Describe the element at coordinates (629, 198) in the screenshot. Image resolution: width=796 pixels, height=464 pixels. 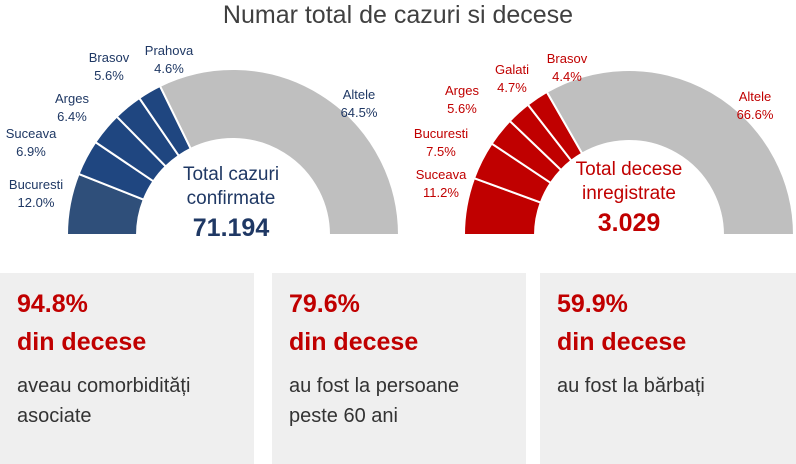
I see `center-total-deaths: Total decese inregistrate 3.029` at that location.